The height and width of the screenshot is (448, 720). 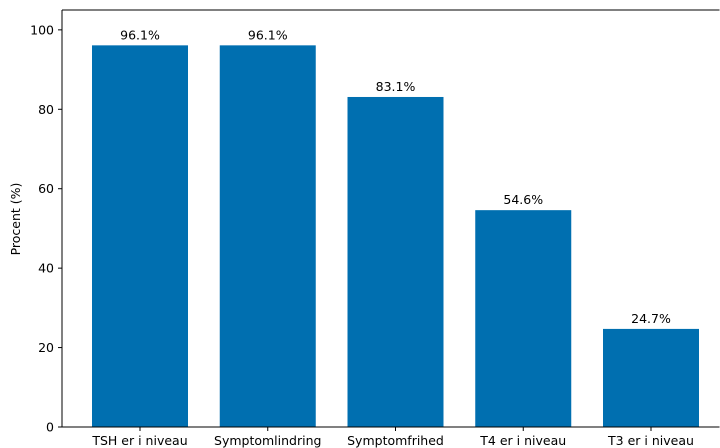 What do you see at coordinates (50, 427) in the screenshot?
I see `y-tick-label: 0` at bounding box center [50, 427].